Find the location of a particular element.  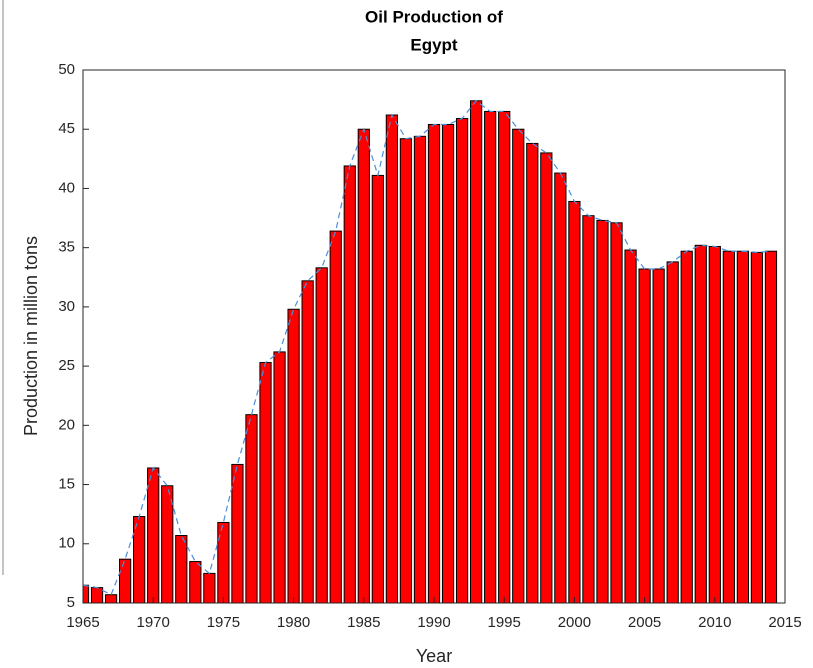

y-axis-label: Production in million tons is located at coordinates (31, 336).